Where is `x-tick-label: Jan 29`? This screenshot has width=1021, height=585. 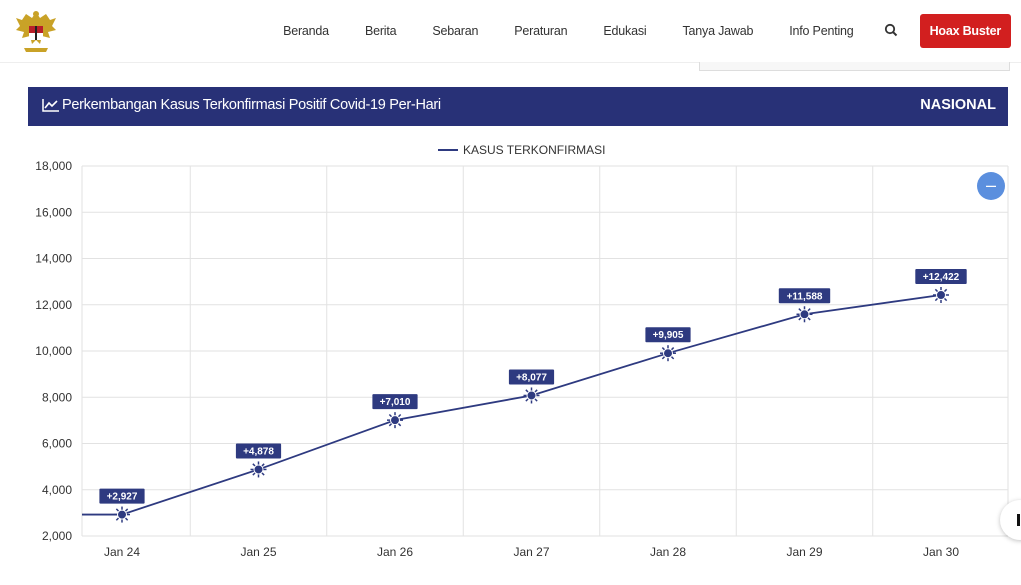
x-tick-label: Jan 29 is located at coordinates (804, 552).